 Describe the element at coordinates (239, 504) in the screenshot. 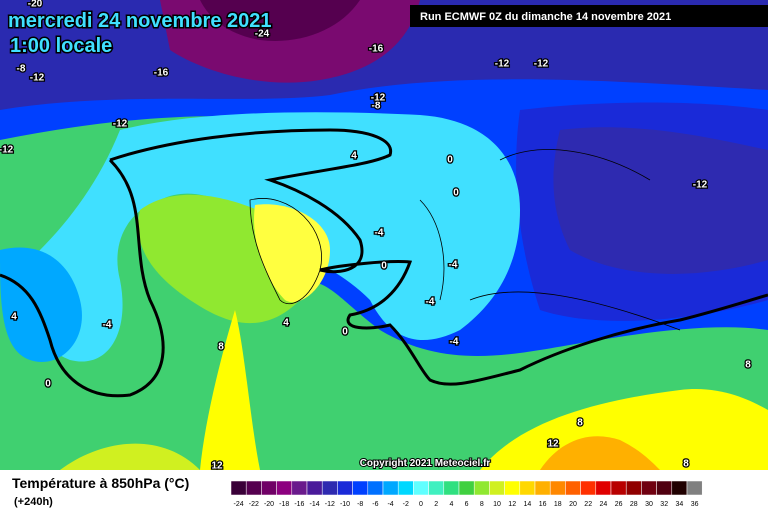

I see `colorbar-tick-label: -24` at that location.